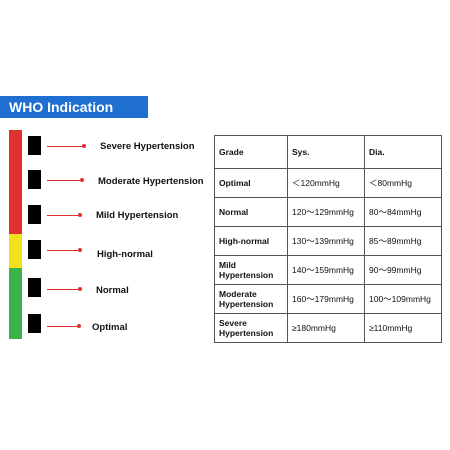  What do you see at coordinates (403, 270) in the screenshot?
I see `dia-cell: 90～99mmHg` at bounding box center [403, 270].